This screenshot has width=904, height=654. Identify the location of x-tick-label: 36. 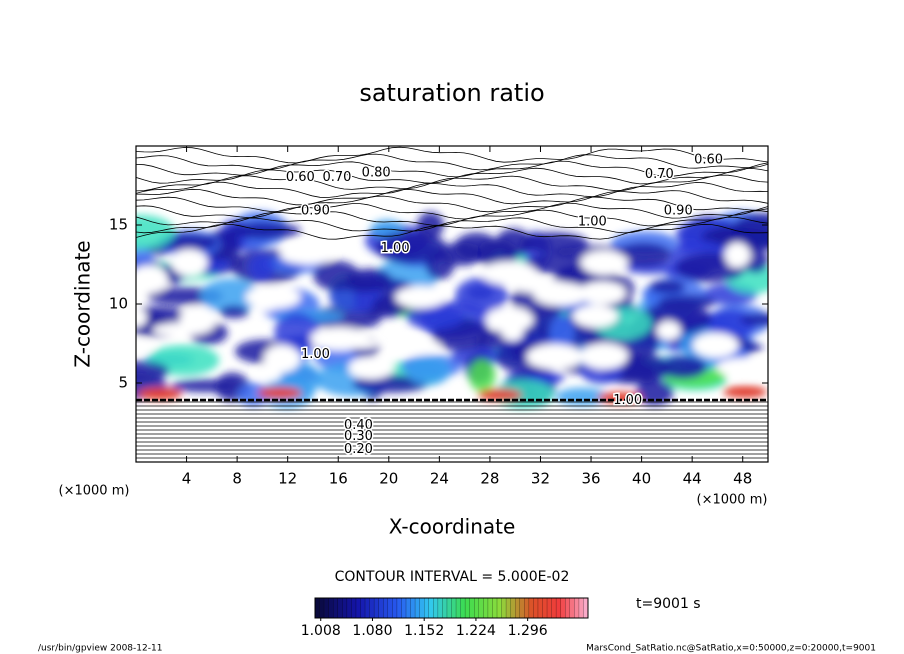
(590, 479).